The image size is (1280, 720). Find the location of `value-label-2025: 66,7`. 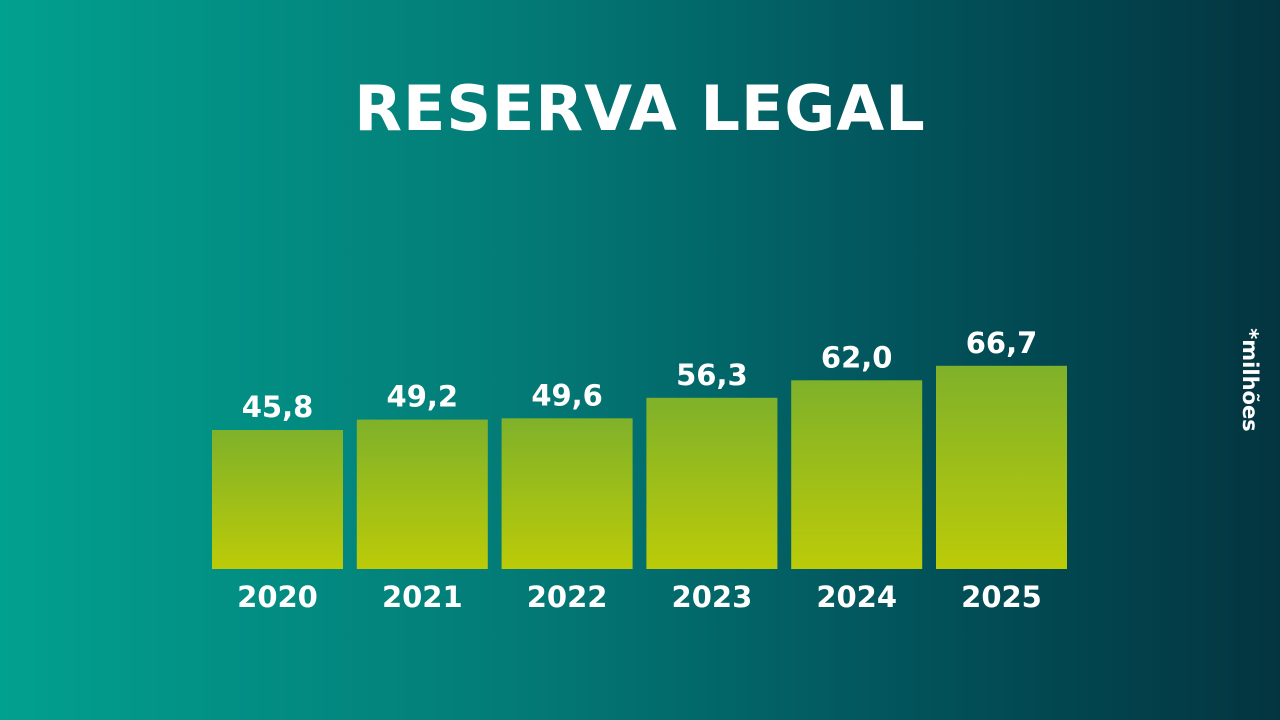

value-label-2025: 66,7 is located at coordinates (1002, 343).